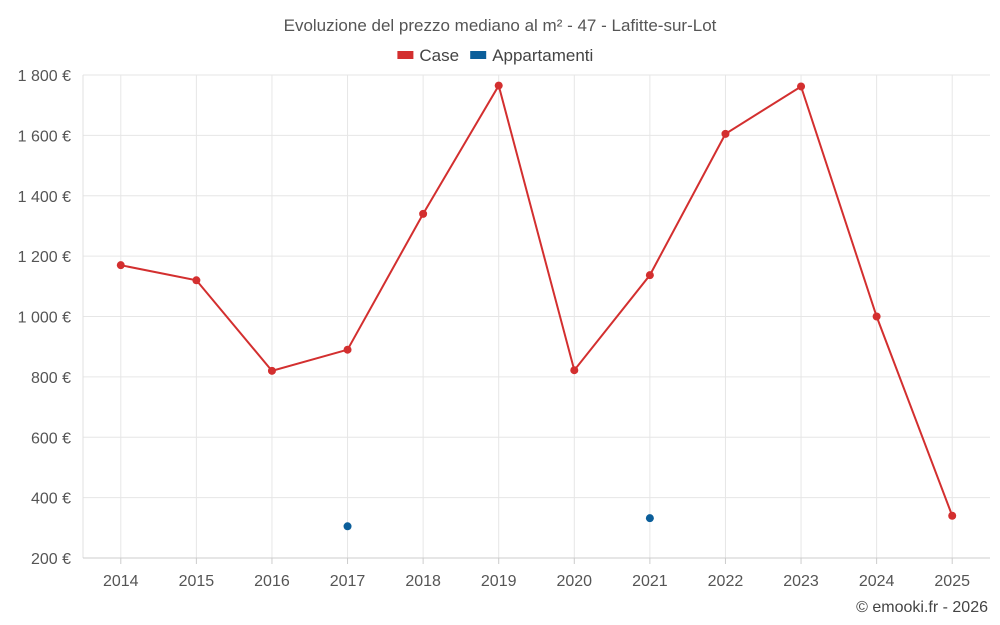  Describe the element at coordinates (650, 581) in the screenshot. I see `x-tick-label: 2021` at that location.